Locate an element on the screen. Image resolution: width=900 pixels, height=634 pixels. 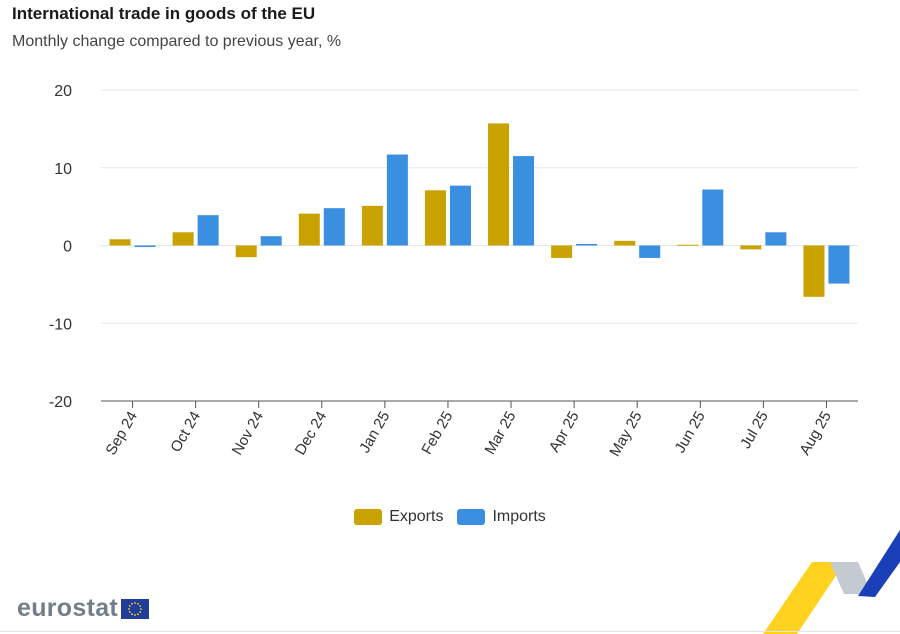
x-tick-label: May 25 is located at coordinates (625, 434).